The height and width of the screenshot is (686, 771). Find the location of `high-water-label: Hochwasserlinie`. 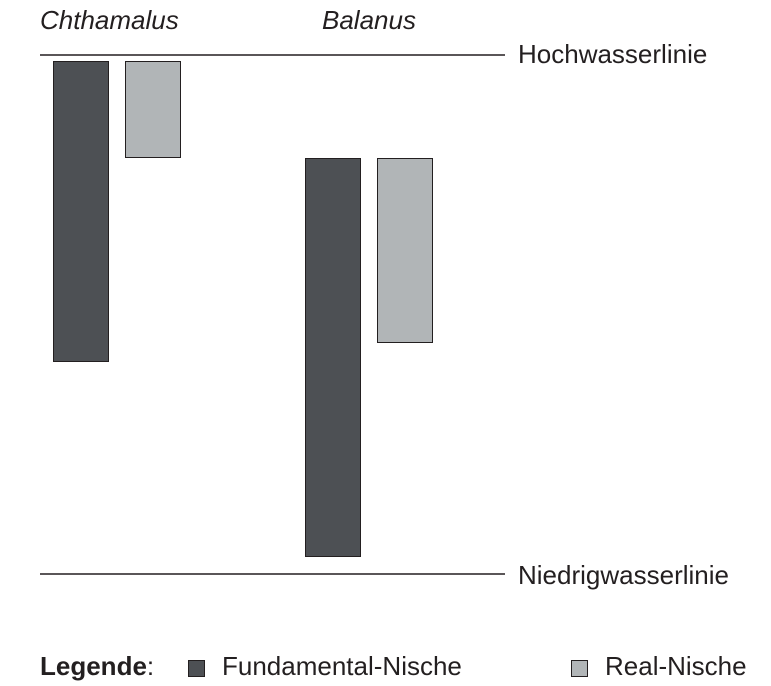

high-water-label: Hochwasserlinie is located at coordinates (612, 54).